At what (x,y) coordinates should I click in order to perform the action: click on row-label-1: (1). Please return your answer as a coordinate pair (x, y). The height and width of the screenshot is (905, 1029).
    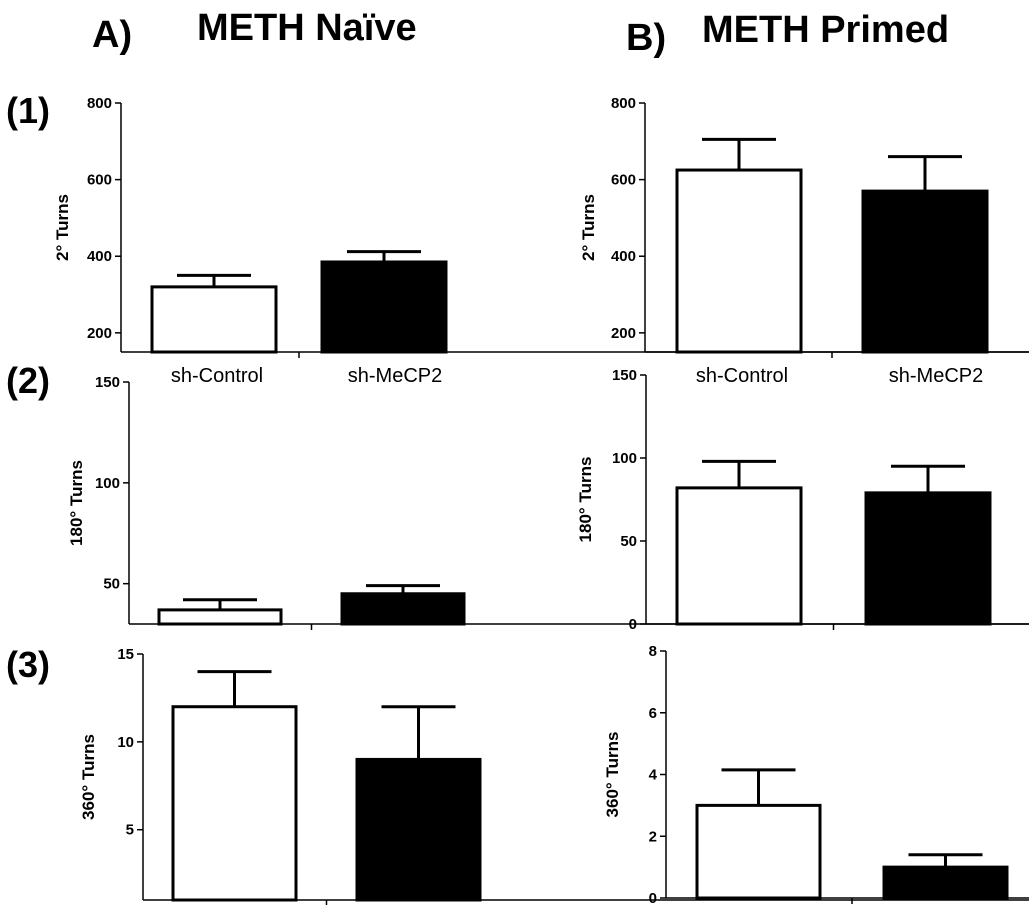
    Looking at the image, I should click on (28, 110).